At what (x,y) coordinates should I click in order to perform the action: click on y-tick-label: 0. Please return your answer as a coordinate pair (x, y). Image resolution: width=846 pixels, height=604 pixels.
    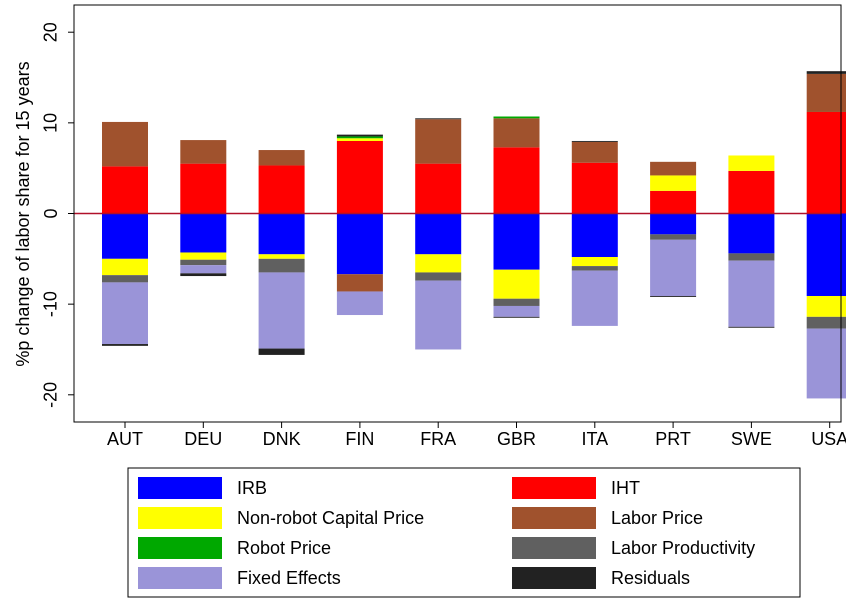
    Looking at the image, I should click on (51, 213).